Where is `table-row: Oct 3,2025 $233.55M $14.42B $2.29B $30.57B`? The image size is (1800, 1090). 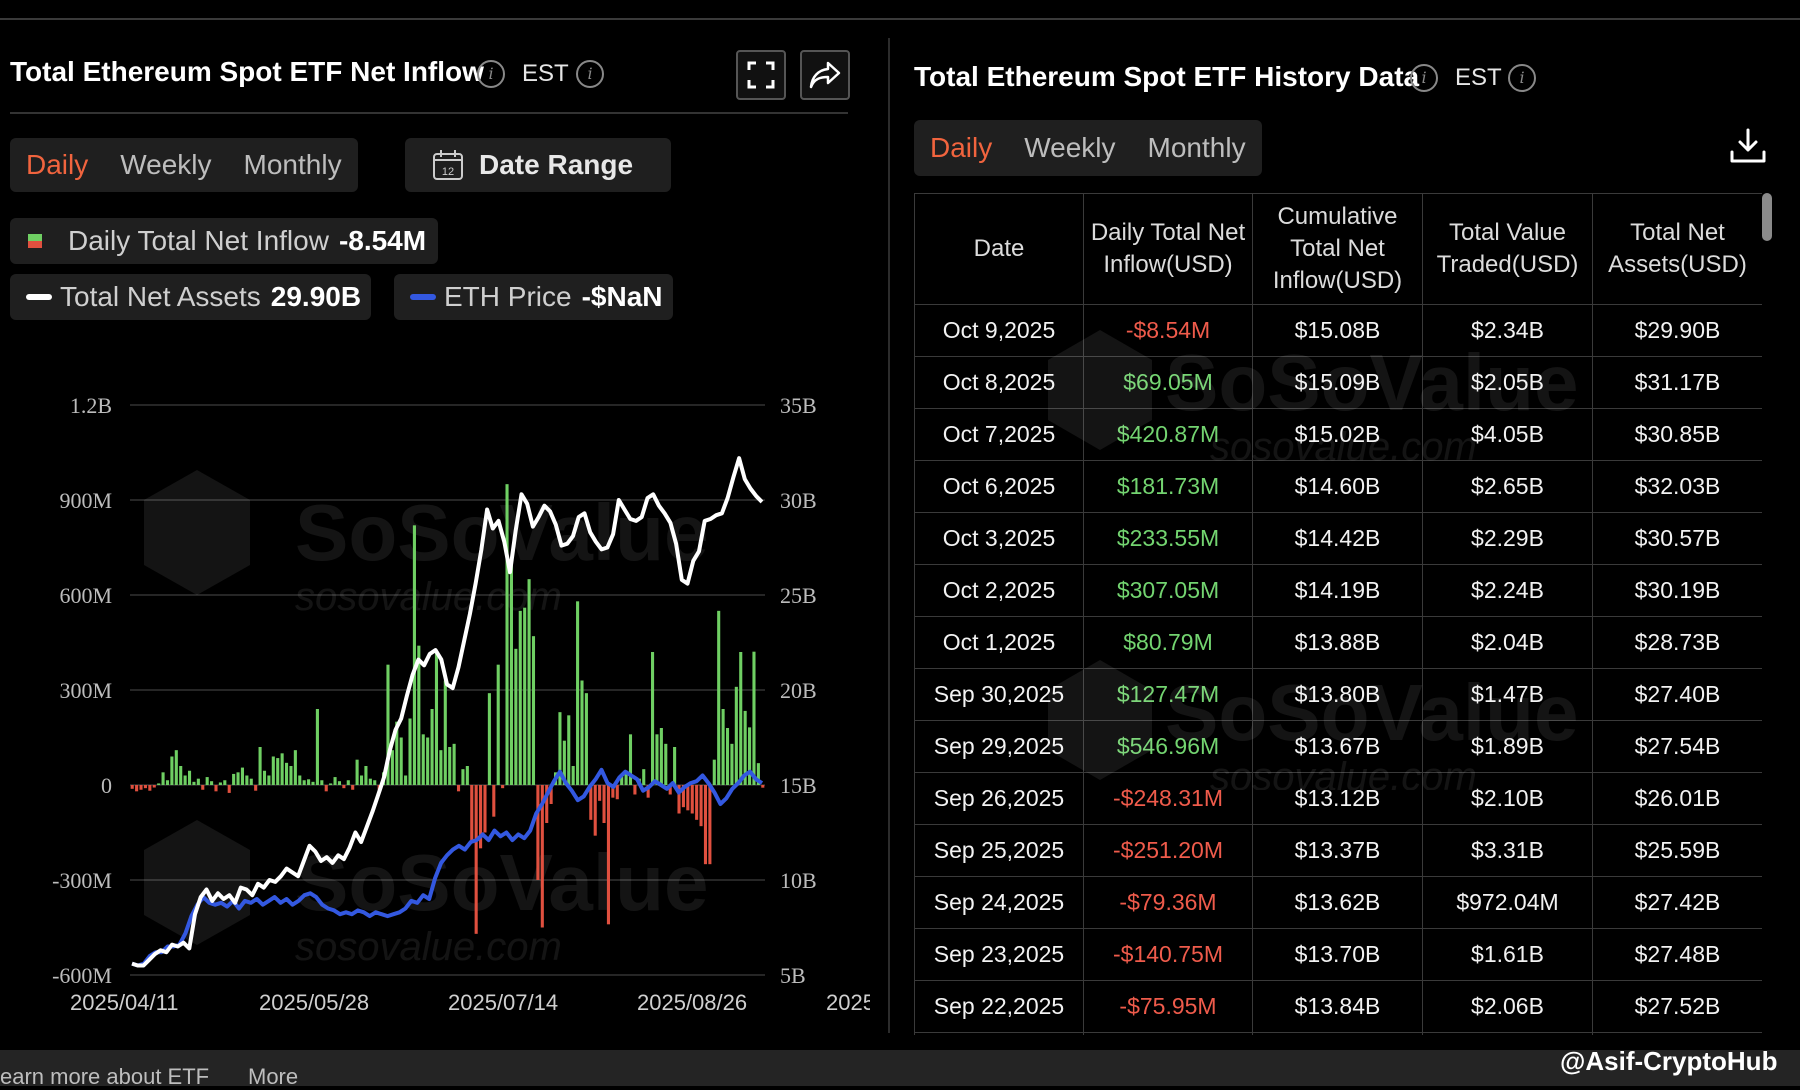
table-row: Oct 3,2025 $233.55M $14.42B $2.29B $30.57B is located at coordinates (1338, 538).